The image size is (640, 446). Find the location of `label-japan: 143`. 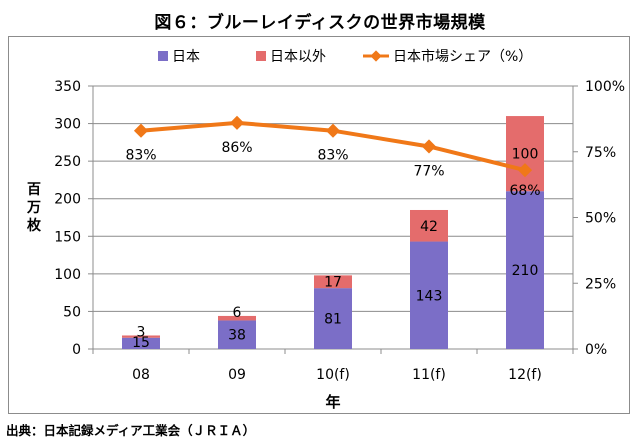

label-japan: 143 is located at coordinates (429, 296).